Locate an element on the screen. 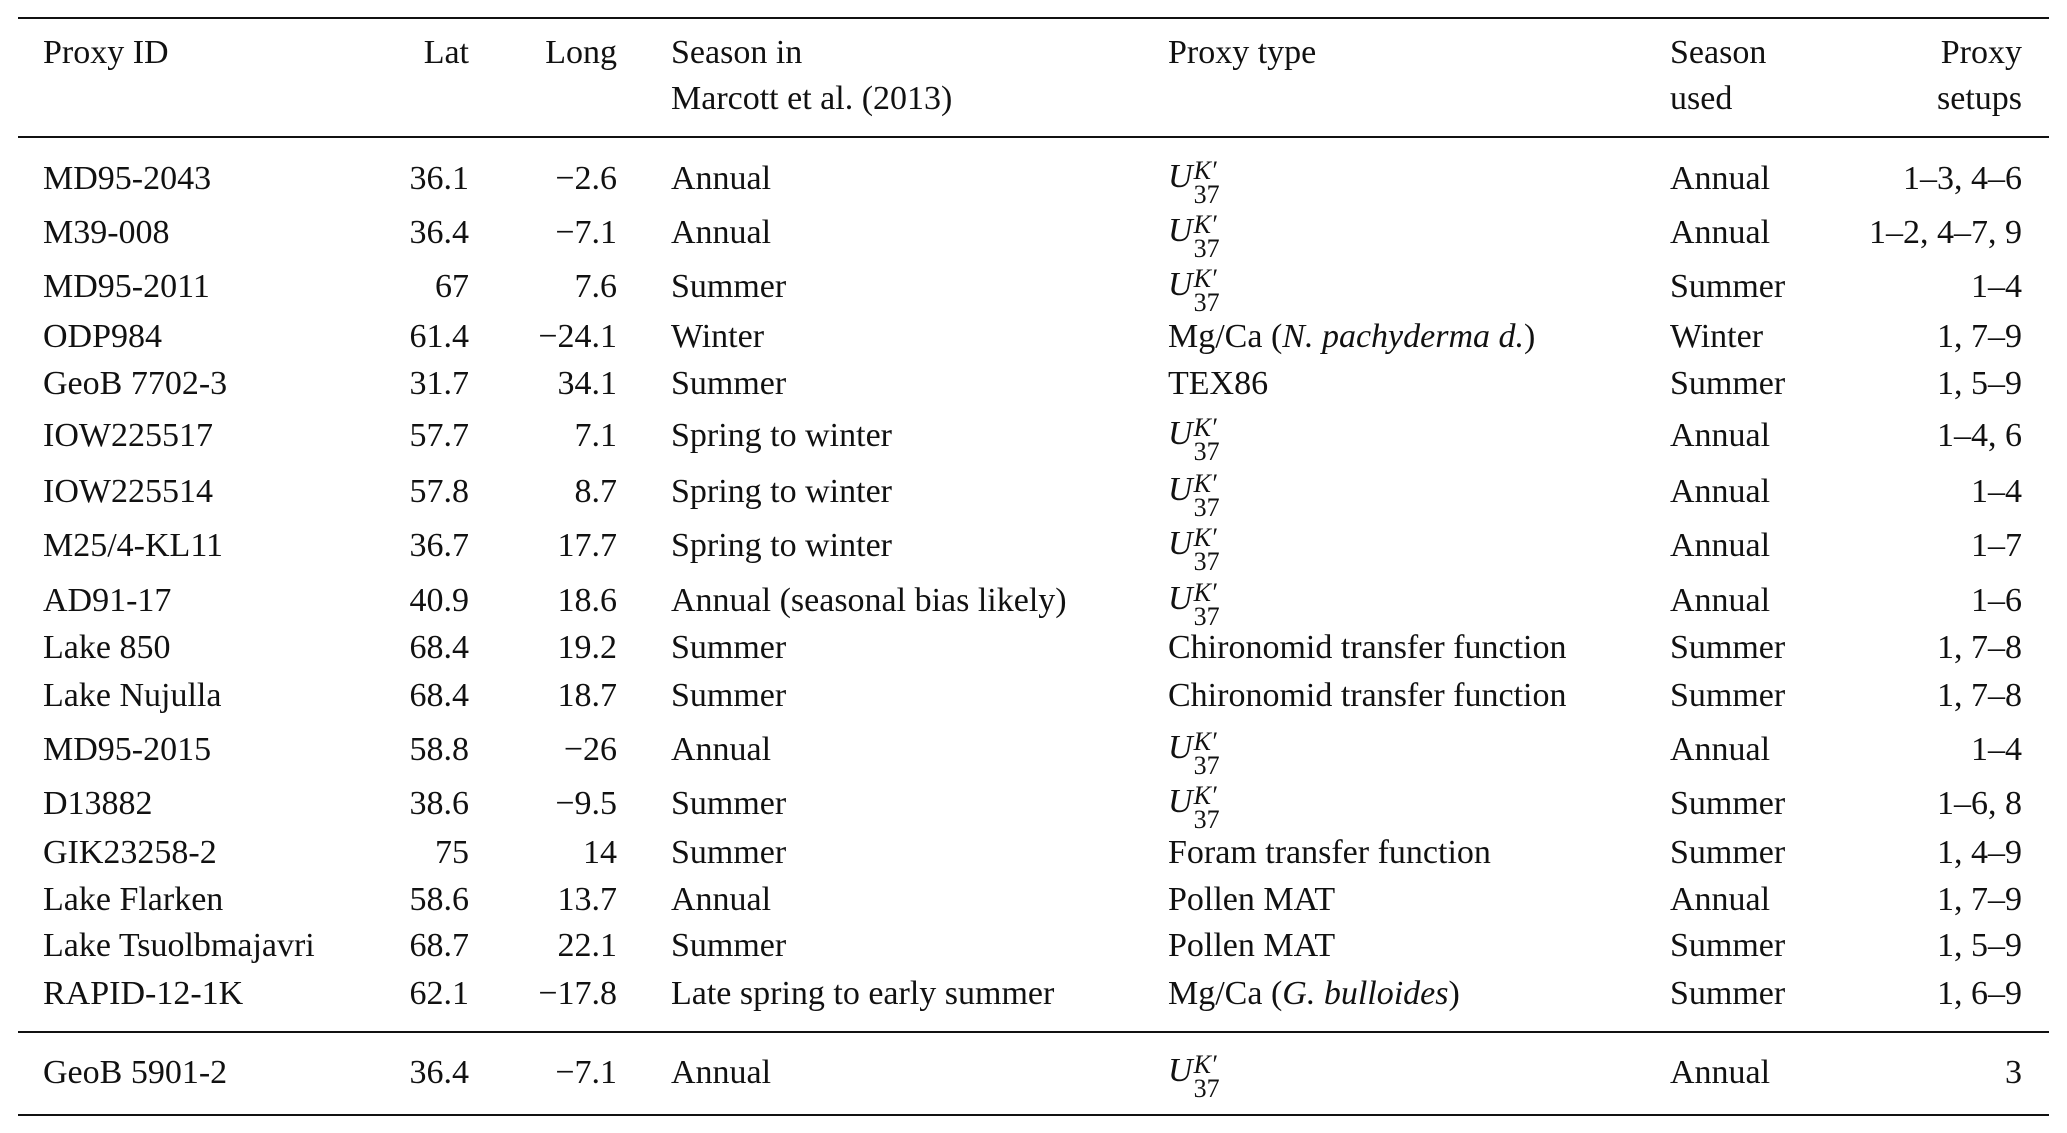 The width and height of the screenshot is (2067, 1133). table-cell: 3 is located at coordinates (2013, 1072).